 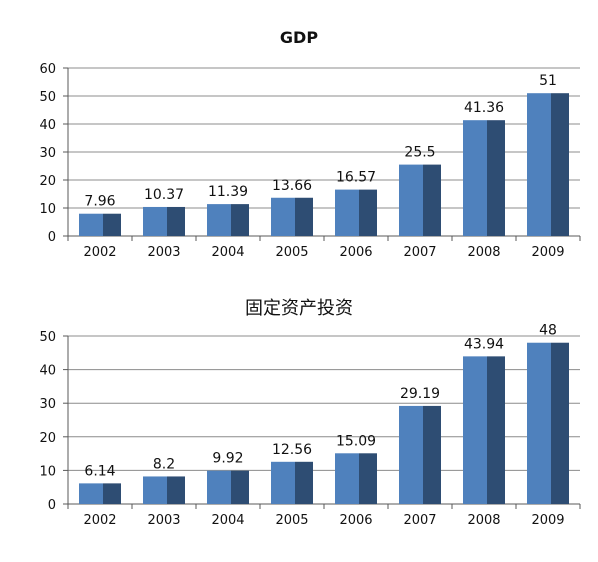 What do you see at coordinates (420, 394) in the screenshot?
I see `data-label: 29.19` at bounding box center [420, 394].